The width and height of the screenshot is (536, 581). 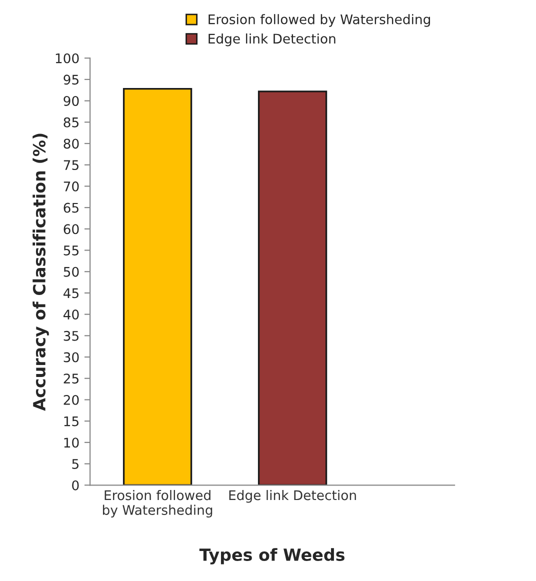 What do you see at coordinates (71, 229) in the screenshot?
I see `y-tick-label: 60` at bounding box center [71, 229].